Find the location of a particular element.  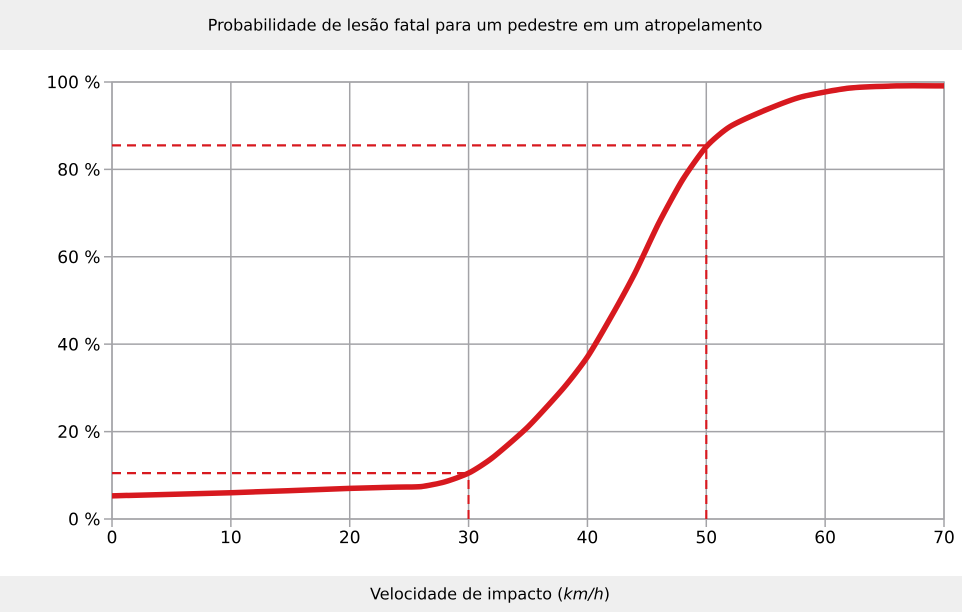

x-tick-label: 50 is located at coordinates (706, 537).